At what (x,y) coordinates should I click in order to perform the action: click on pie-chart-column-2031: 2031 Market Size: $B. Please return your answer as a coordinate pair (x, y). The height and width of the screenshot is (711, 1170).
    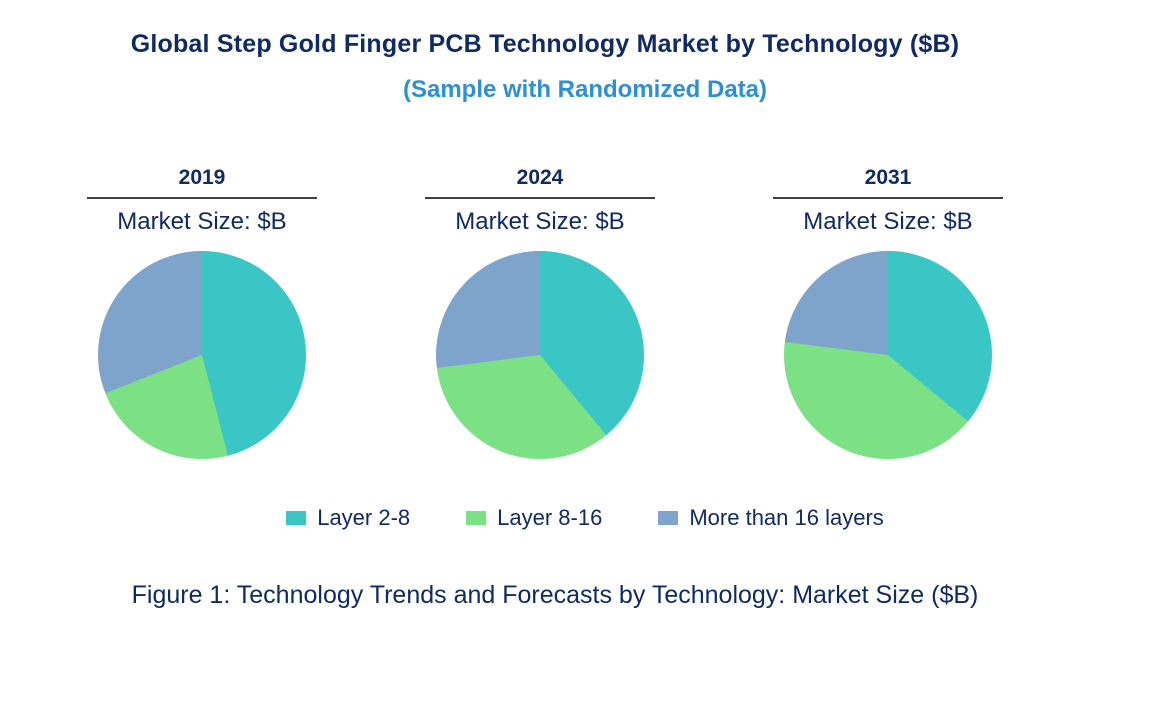
    Looking at the image, I should click on (888, 312).